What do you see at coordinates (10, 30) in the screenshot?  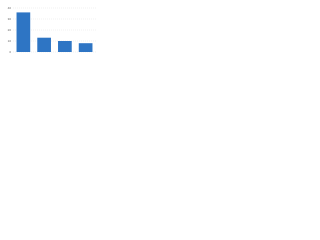 I see `y-tick-label: 20` at bounding box center [10, 30].